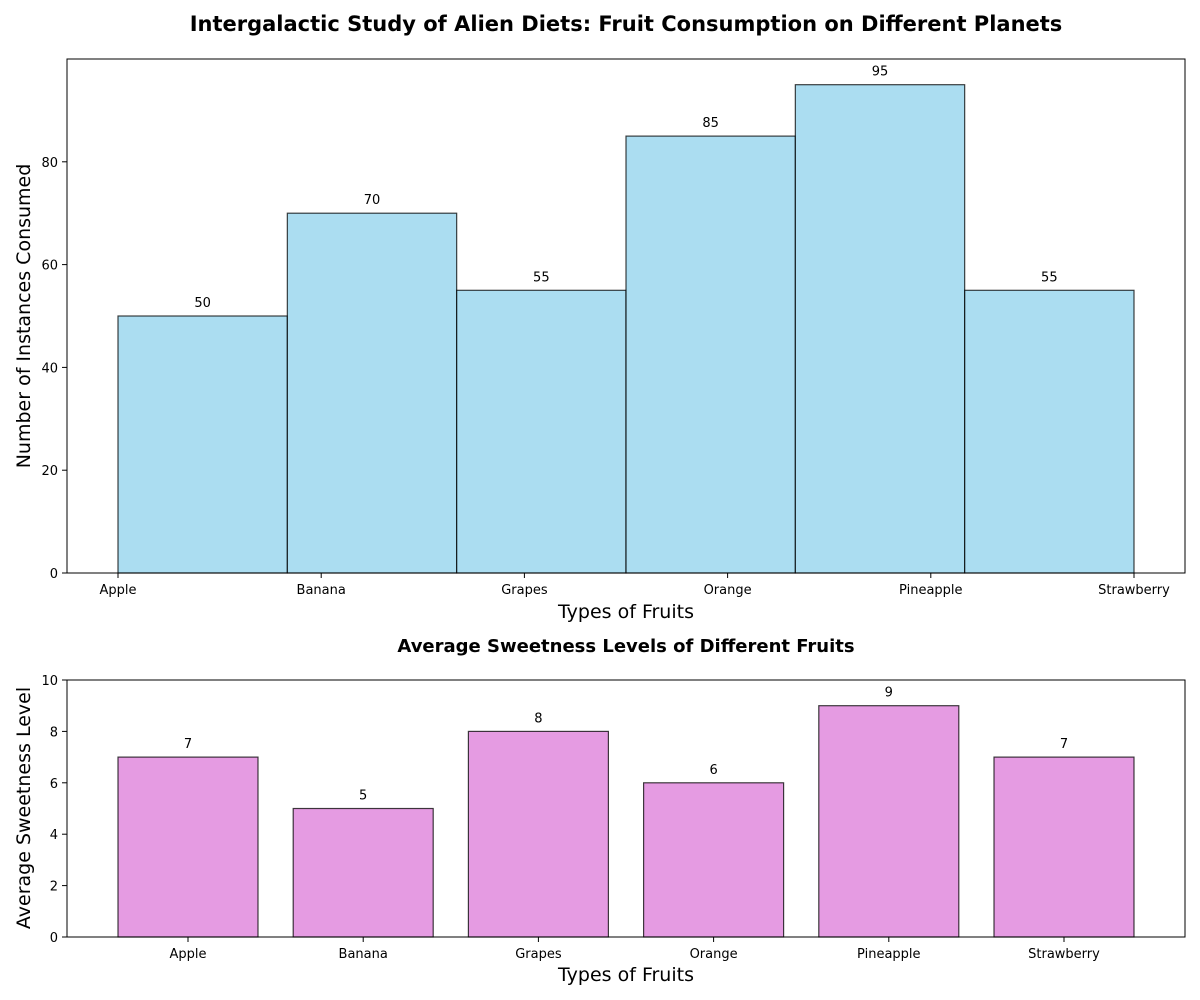 This screenshot has width=1200, height=1000. Describe the element at coordinates (524, 590) in the screenshot. I see `chart1-x-tick-label: Grapes` at that location.